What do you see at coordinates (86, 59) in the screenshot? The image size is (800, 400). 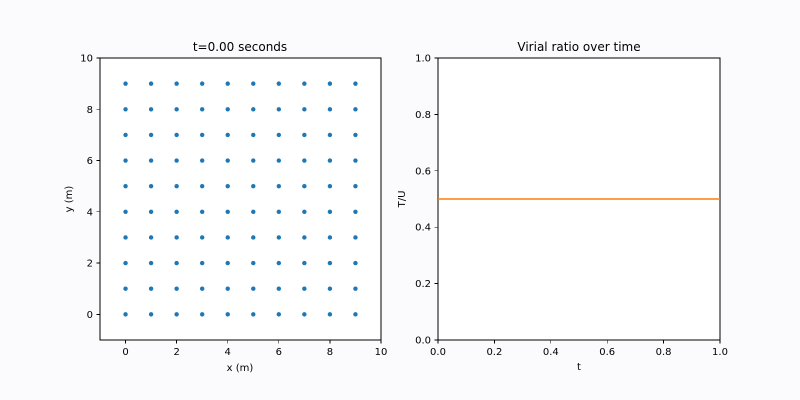 I see `scatter-y-tick-label-5: 10` at bounding box center [86, 59].